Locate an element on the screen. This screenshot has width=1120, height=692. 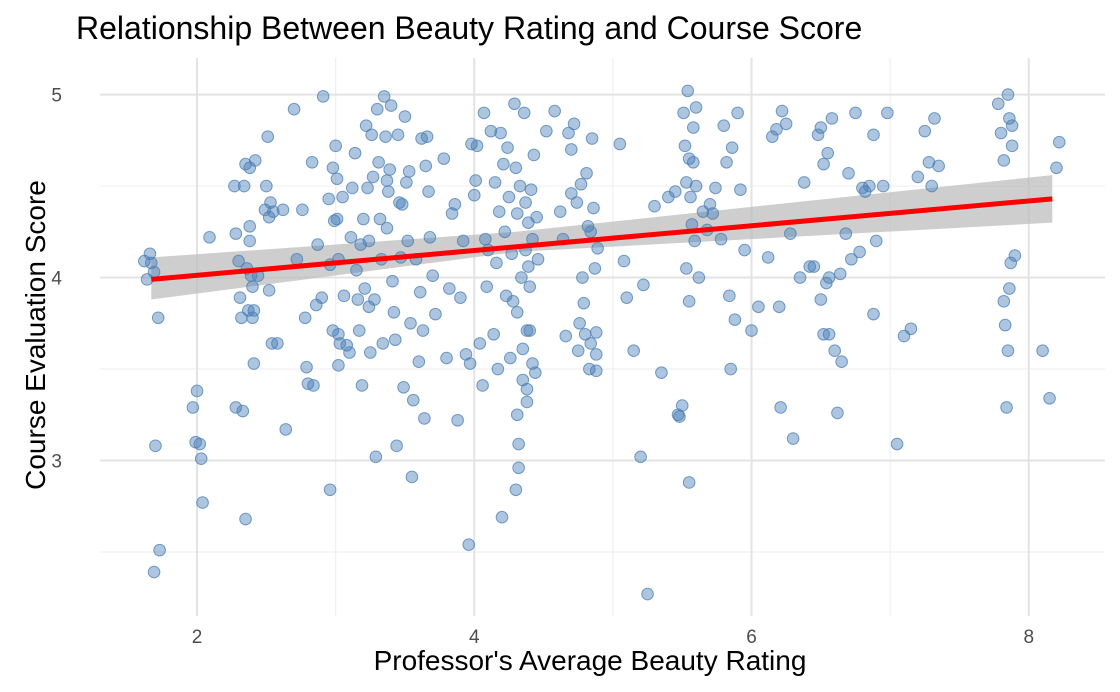
y-tick-label: 4 is located at coordinates (56, 279).